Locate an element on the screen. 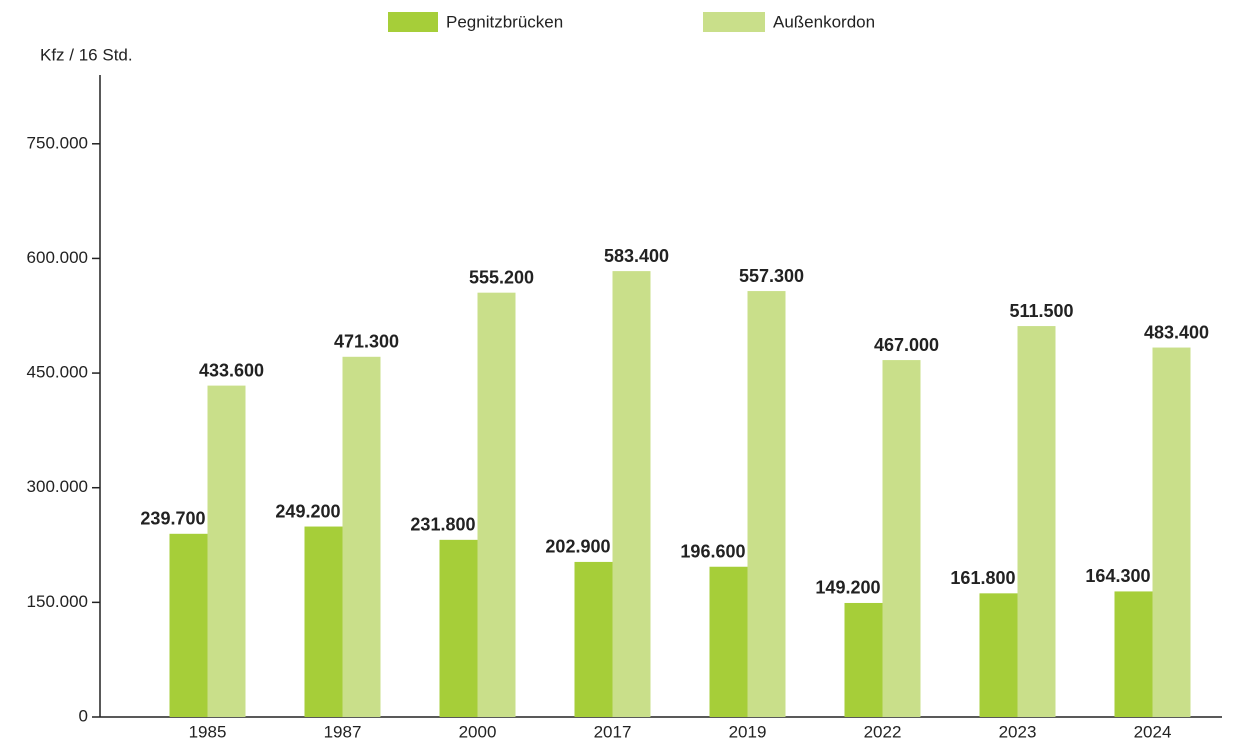  data-label: 433.600 is located at coordinates (231, 370).